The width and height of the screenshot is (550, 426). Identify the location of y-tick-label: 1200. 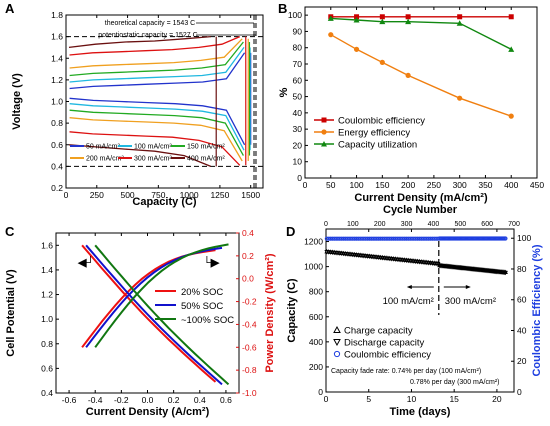
(313, 242).